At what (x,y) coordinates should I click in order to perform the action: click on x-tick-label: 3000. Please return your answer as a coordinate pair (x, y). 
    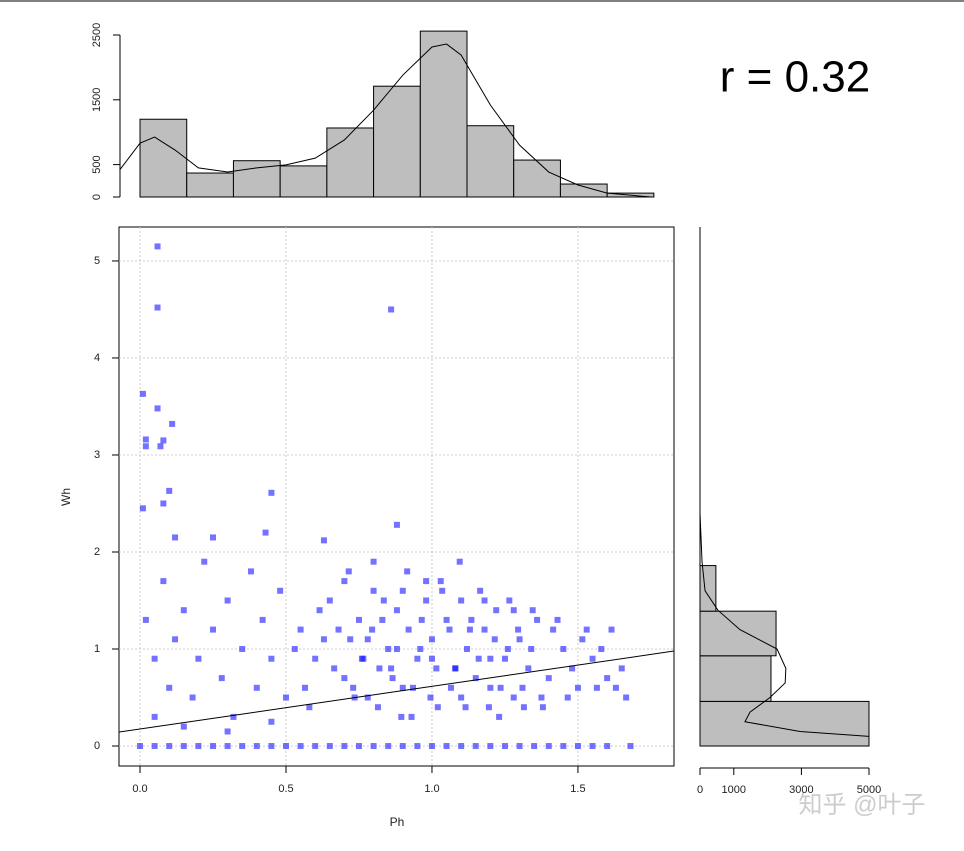
    Looking at the image, I should click on (801, 790).